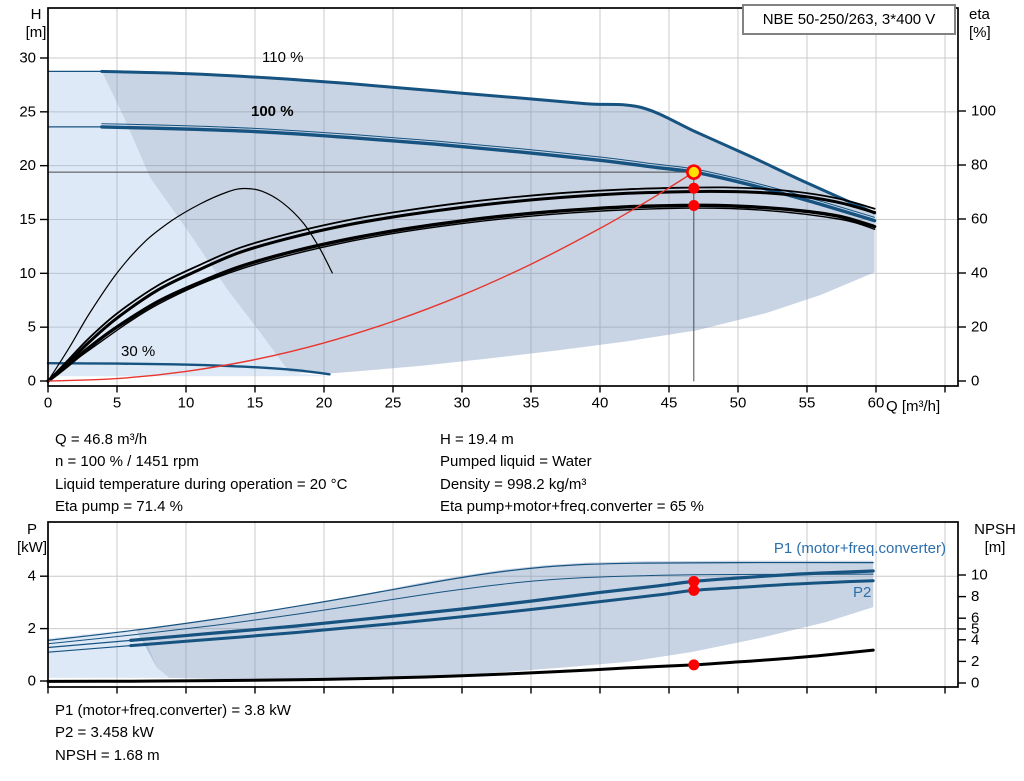 This screenshot has height=781, width=1024. Describe the element at coordinates (107, 755) in the screenshot. I see `info-npsh: NPSH = 1.68 m` at that location.